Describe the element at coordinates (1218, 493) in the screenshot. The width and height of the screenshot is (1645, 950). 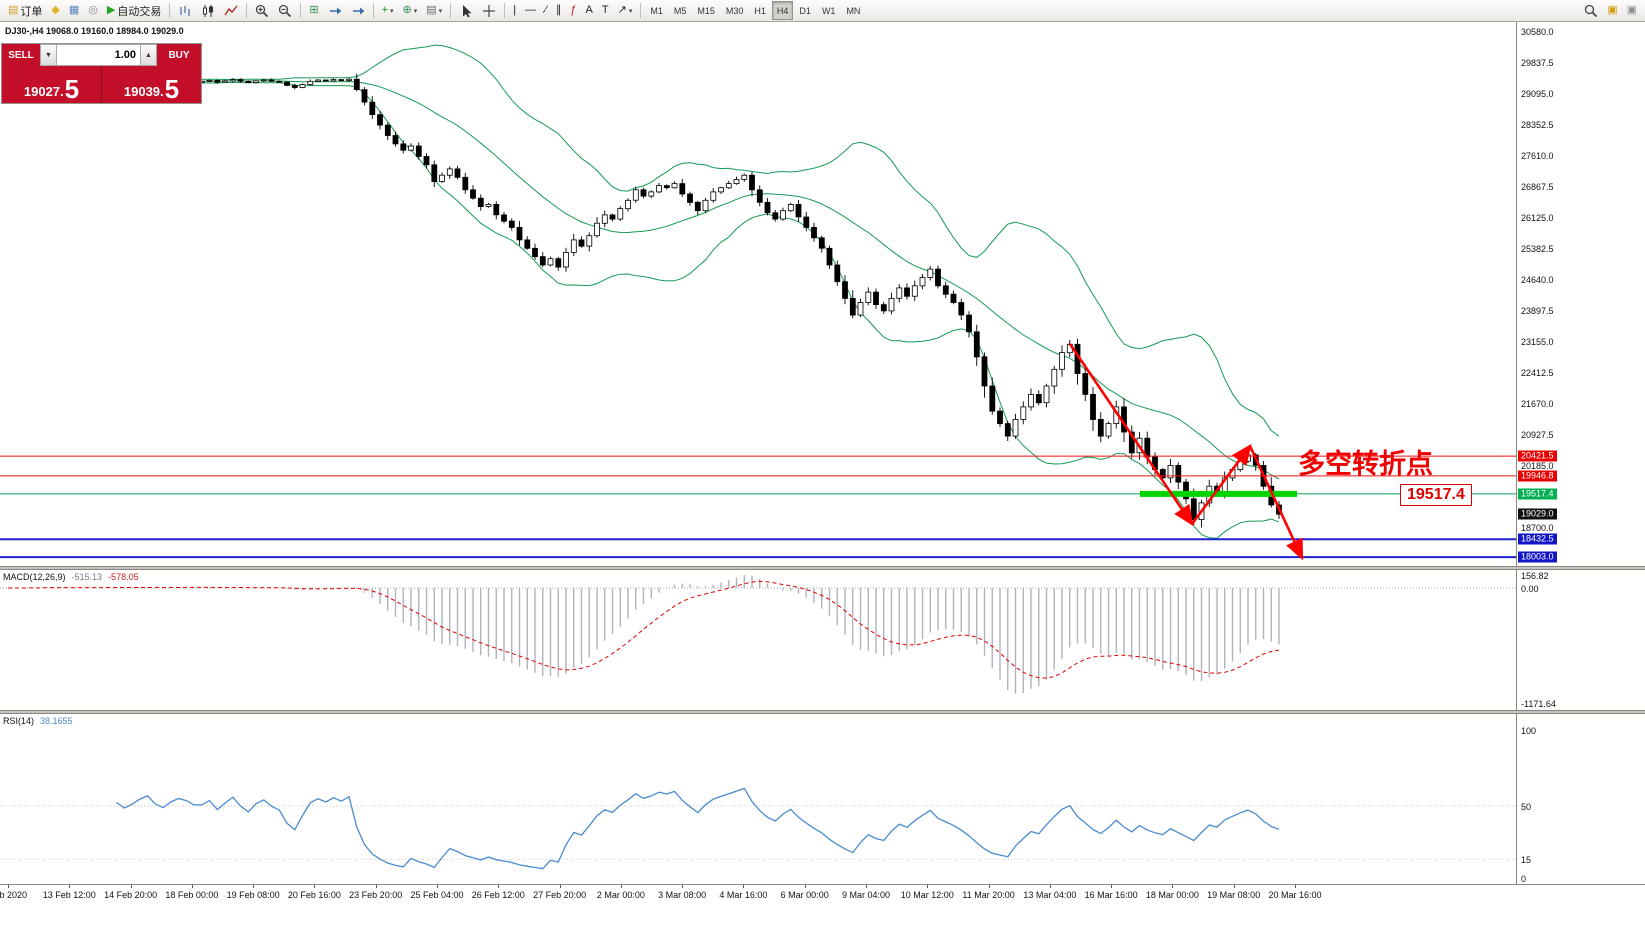
I see `support-highlight-segment` at that location.